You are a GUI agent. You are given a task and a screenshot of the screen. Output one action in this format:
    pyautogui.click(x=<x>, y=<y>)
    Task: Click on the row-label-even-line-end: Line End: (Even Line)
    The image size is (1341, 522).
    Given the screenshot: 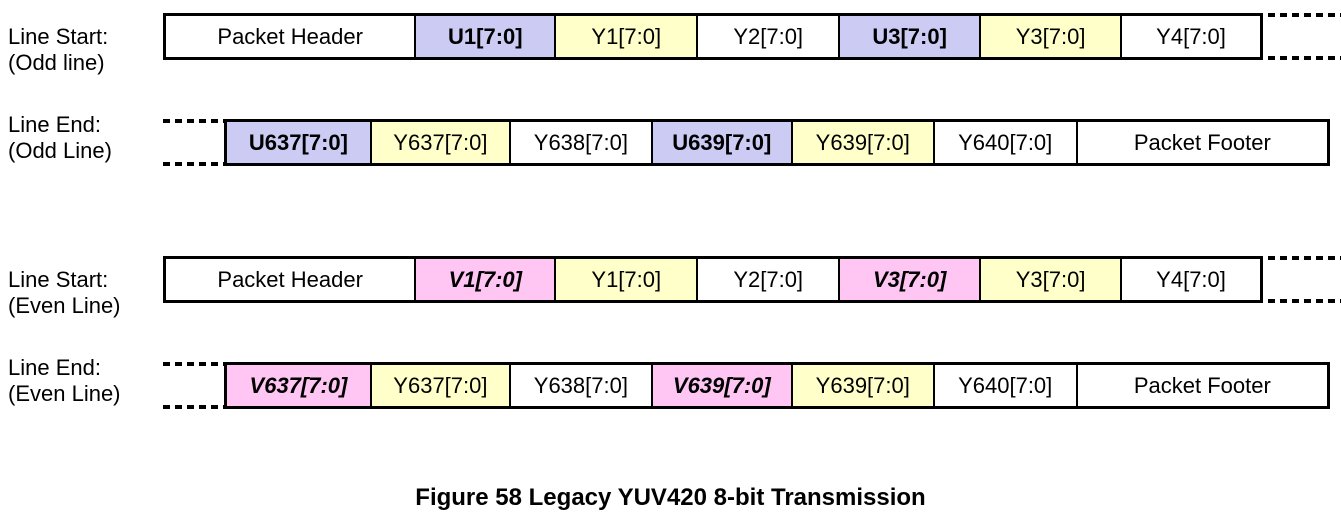 What is the action you would take?
    pyautogui.click(x=64, y=381)
    